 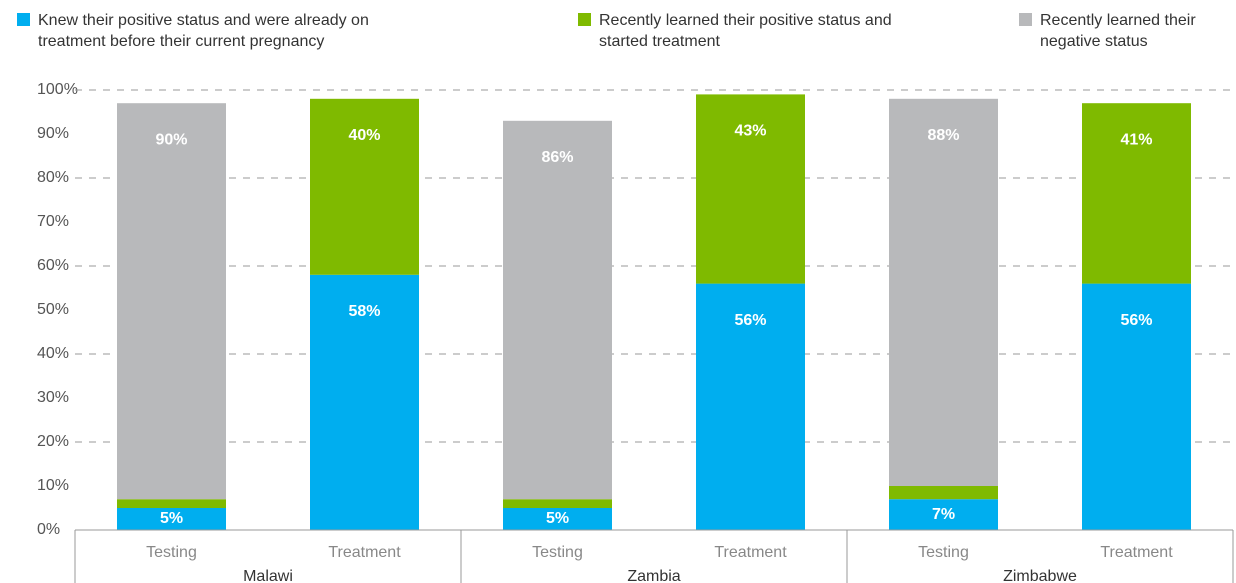 I want to click on value-label: 86%, so click(x=557, y=157).